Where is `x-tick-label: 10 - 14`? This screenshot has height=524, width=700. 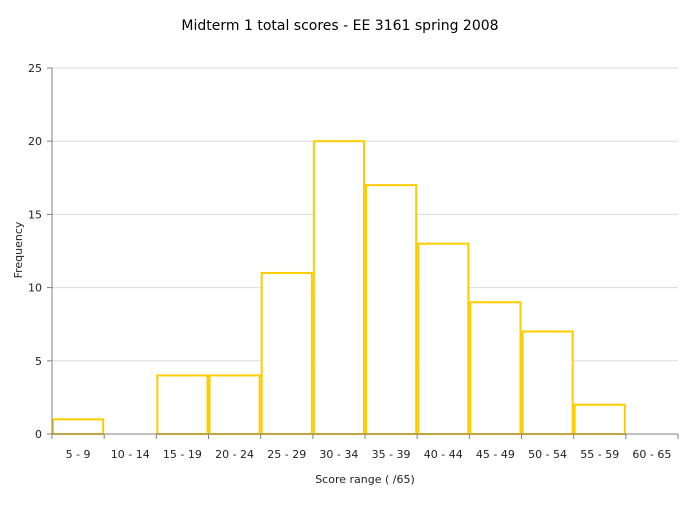 x-tick-label: 10 - 14 is located at coordinates (130, 454).